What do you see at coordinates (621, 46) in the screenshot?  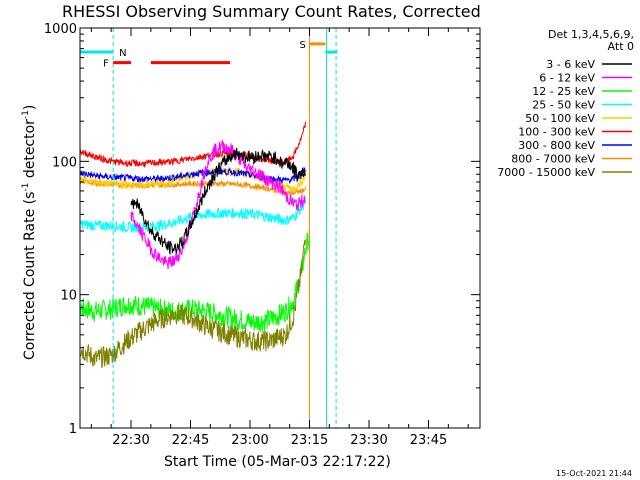 I see `legend-header-1: Att 0` at bounding box center [621, 46].